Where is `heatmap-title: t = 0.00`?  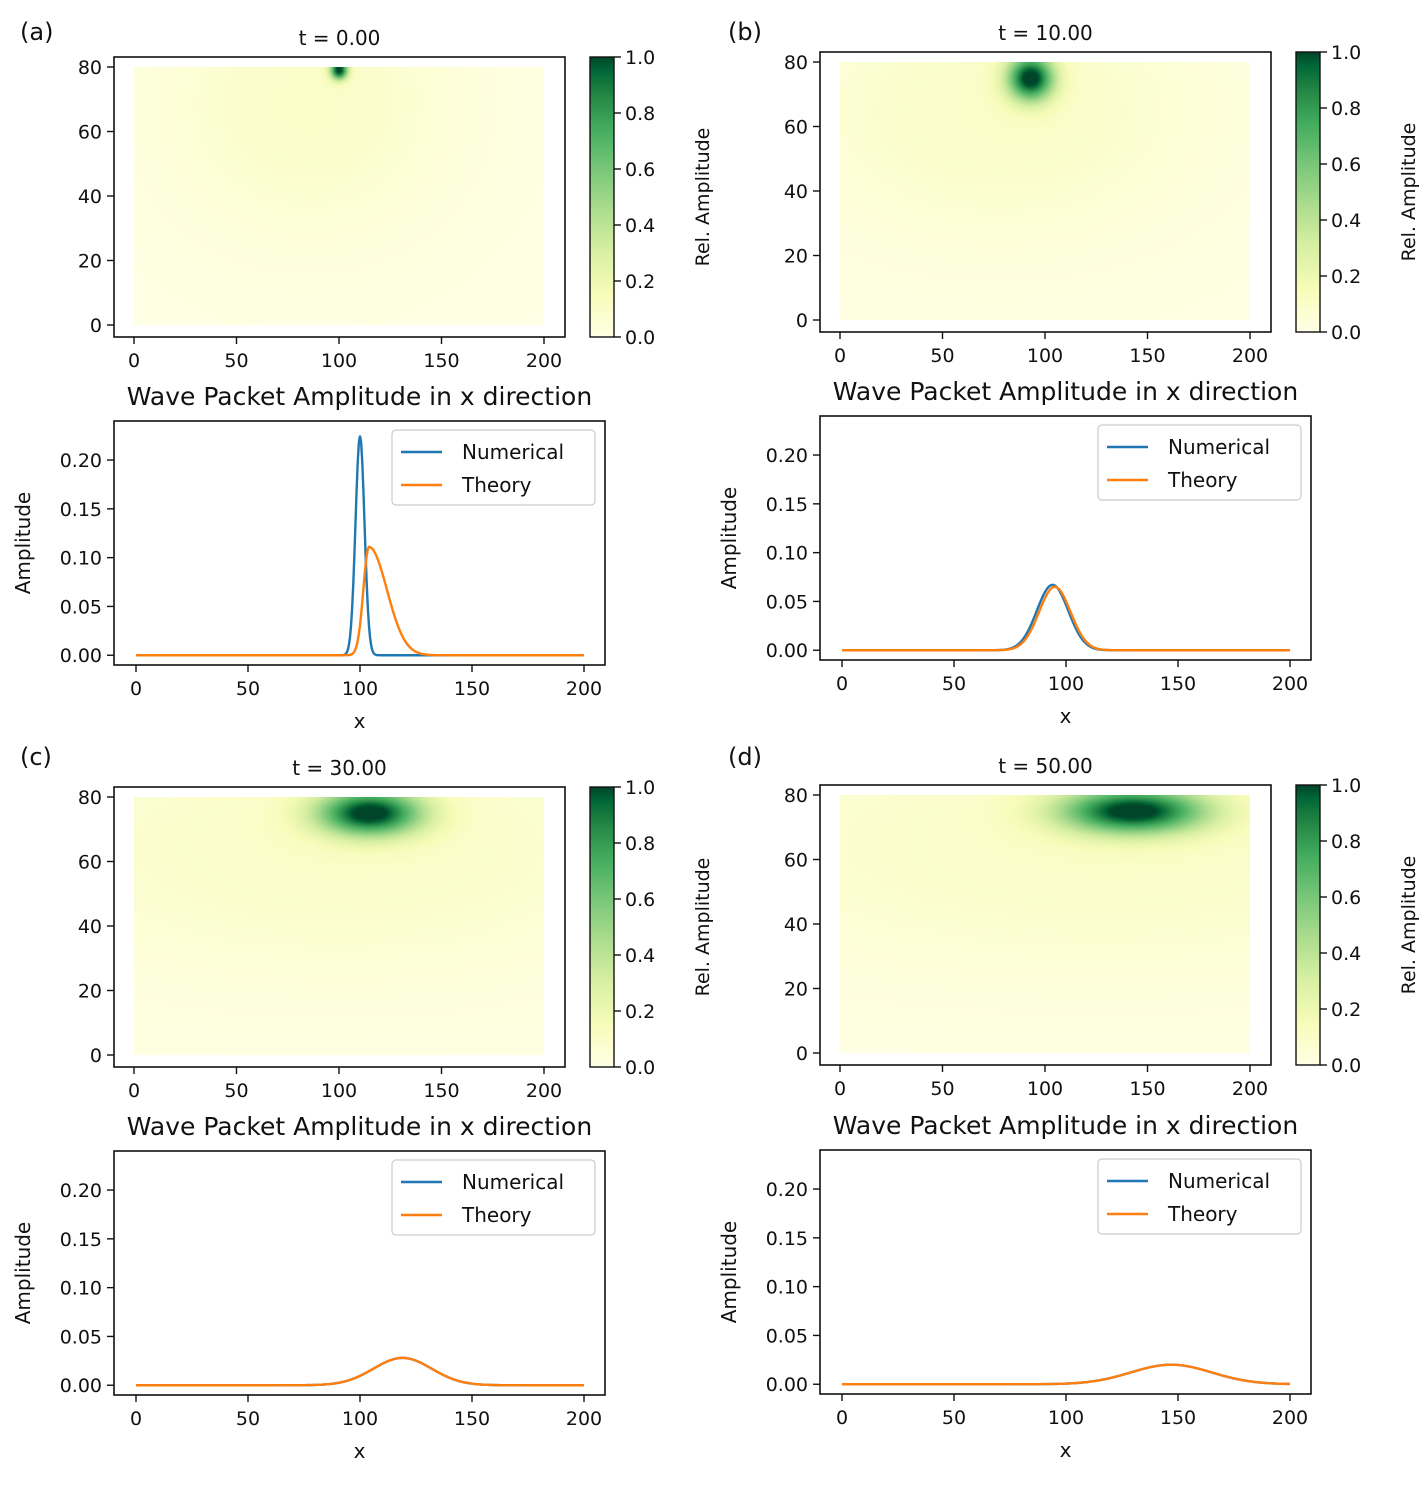
heatmap-title: t = 0.00 is located at coordinates (340, 38).